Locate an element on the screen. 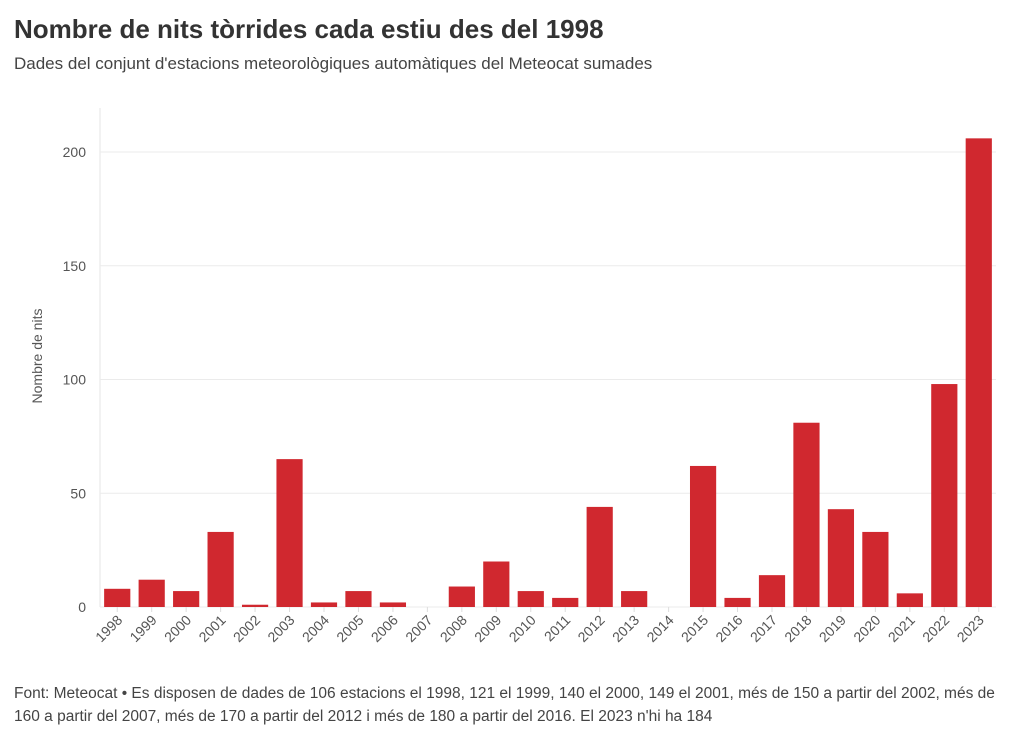 This screenshot has width=1024, height=740. x-tick-label: 2013 is located at coordinates (625, 628).